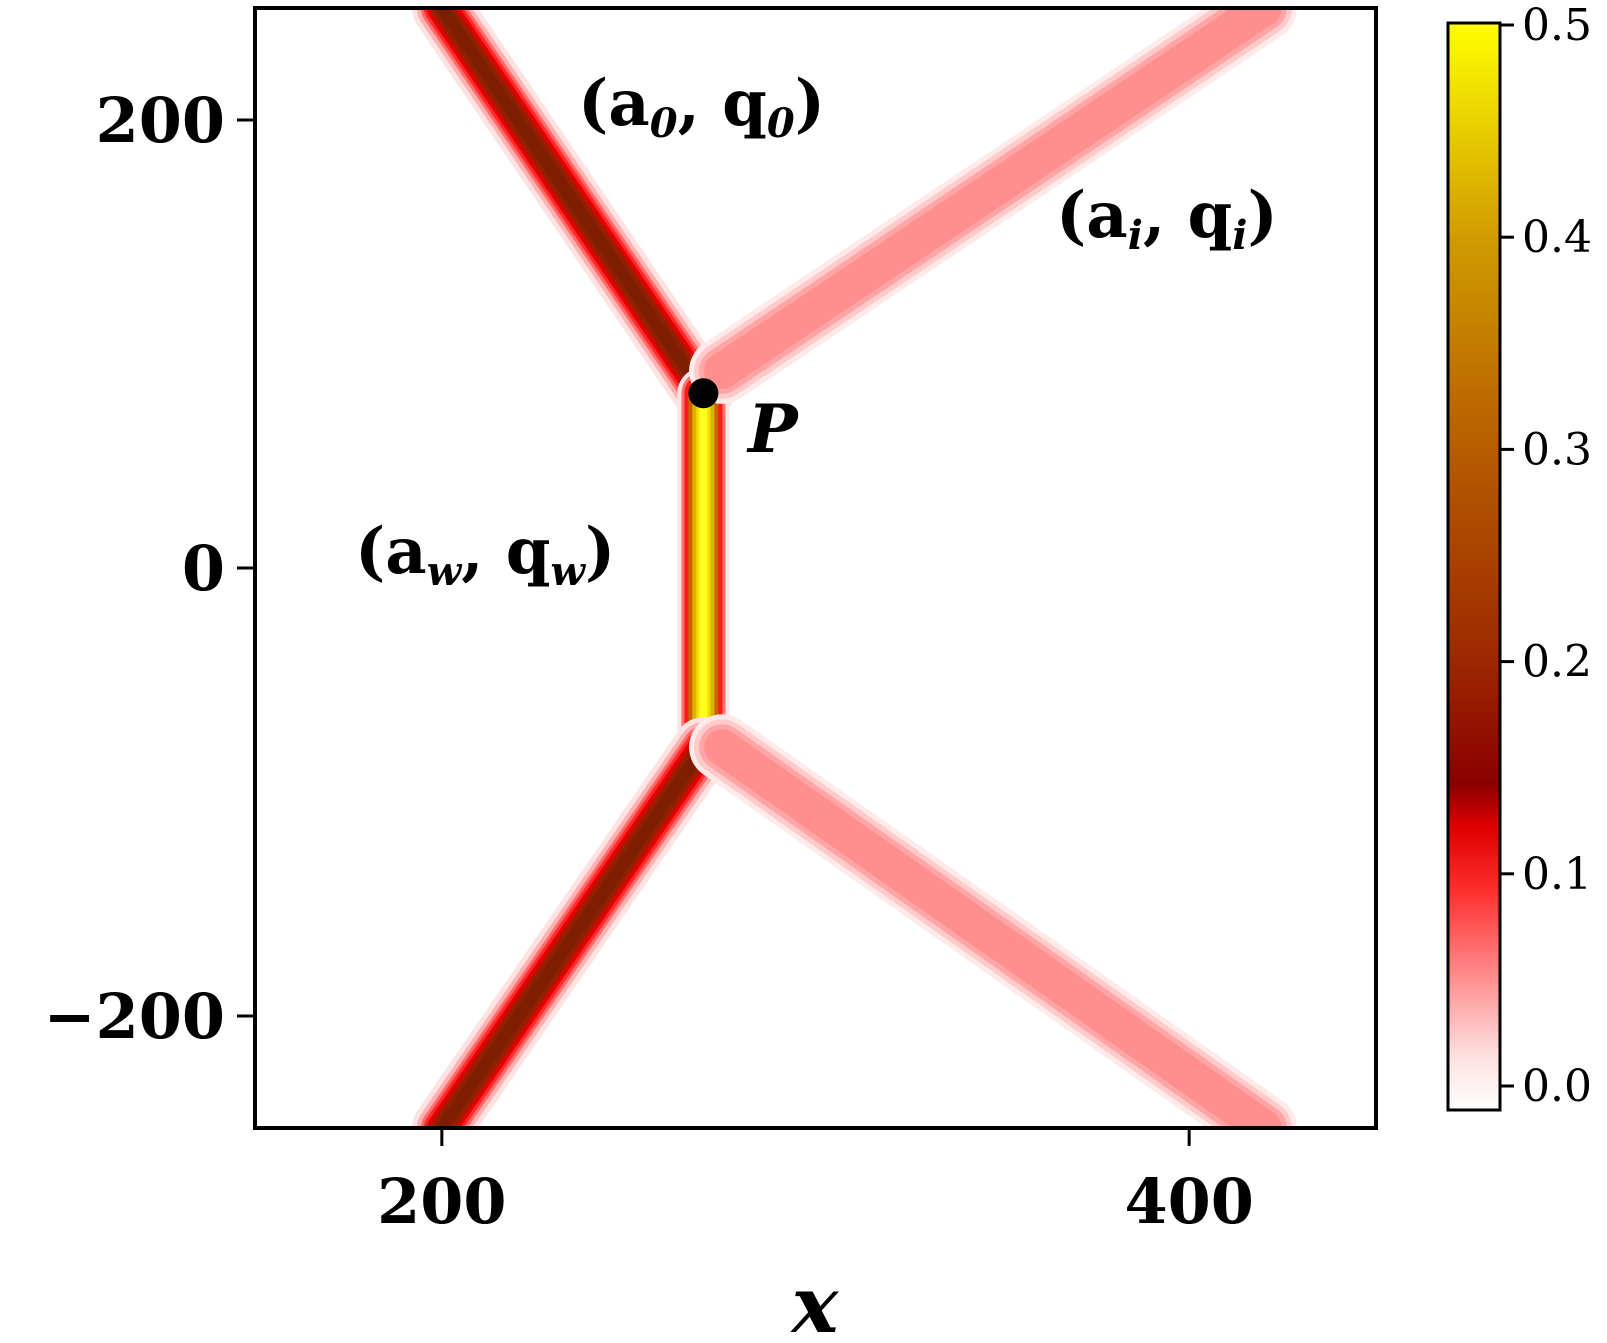 The width and height of the screenshot is (1607, 1343). What do you see at coordinates (1557, 449) in the screenshot?
I see `colorbar-tick-label: 0.3` at bounding box center [1557, 449].